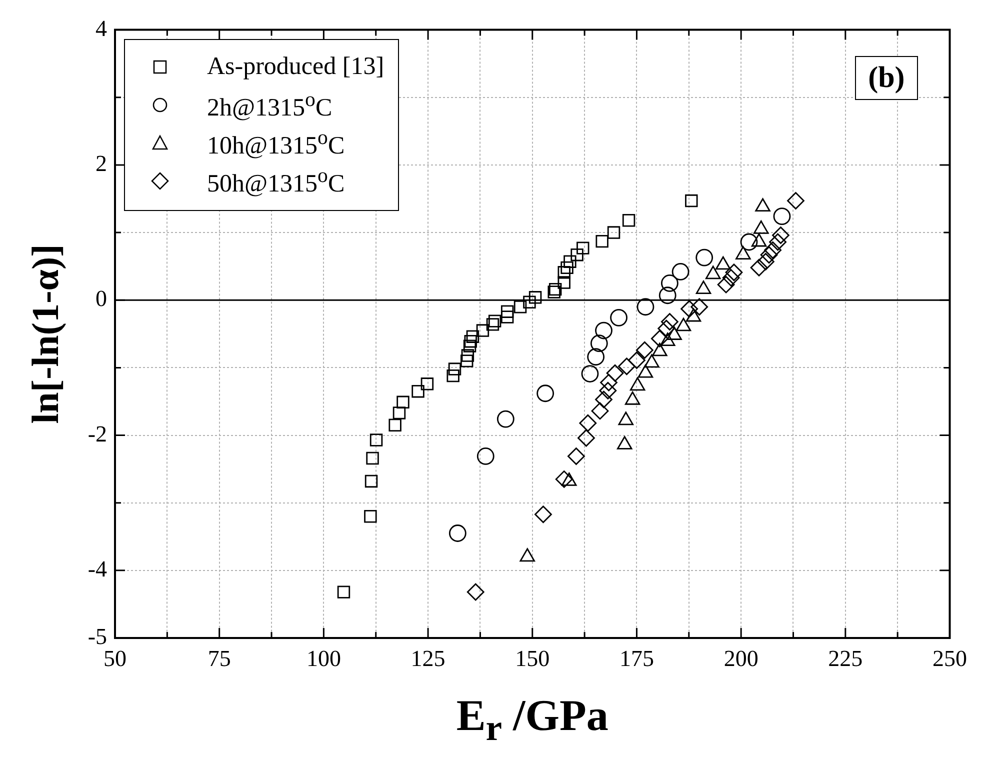  I want to click on legend-label: 10h@1315$^{o}$C, so click(276, 142).